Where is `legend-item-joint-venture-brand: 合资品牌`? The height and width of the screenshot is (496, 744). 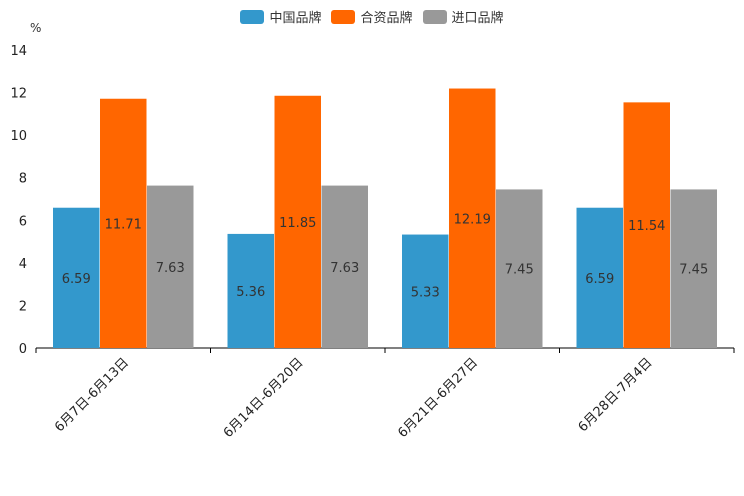 legend-item-joint-venture-brand: 合资品牌 is located at coordinates (372, 16).